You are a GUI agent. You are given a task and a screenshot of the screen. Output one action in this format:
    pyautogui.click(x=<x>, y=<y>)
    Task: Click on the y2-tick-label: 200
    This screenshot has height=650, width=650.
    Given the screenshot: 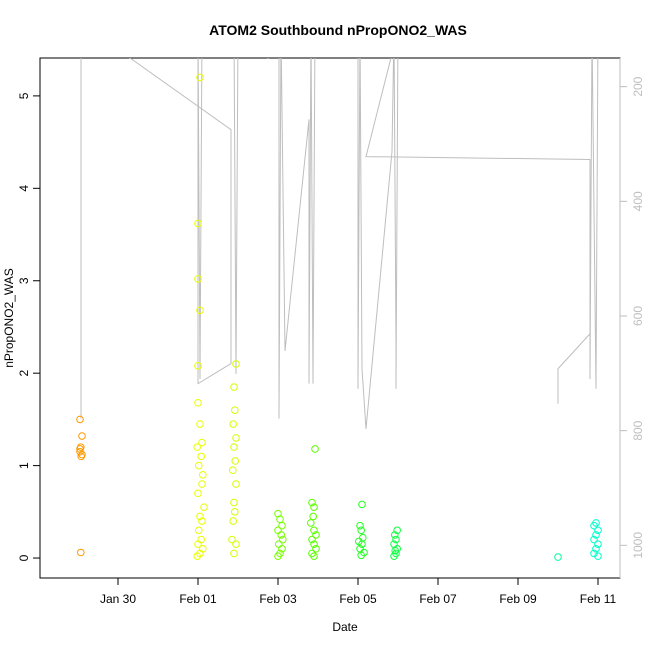 What is the action you would take?
    pyautogui.click(x=638, y=86)
    